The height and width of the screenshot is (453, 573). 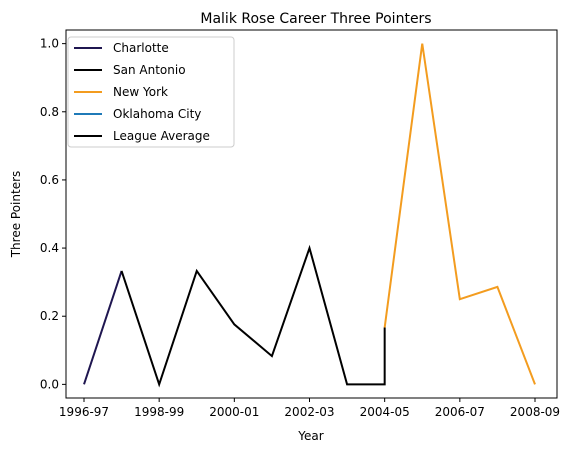 I want to click on x-tick-label: 2002-03, so click(x=309, y=412).